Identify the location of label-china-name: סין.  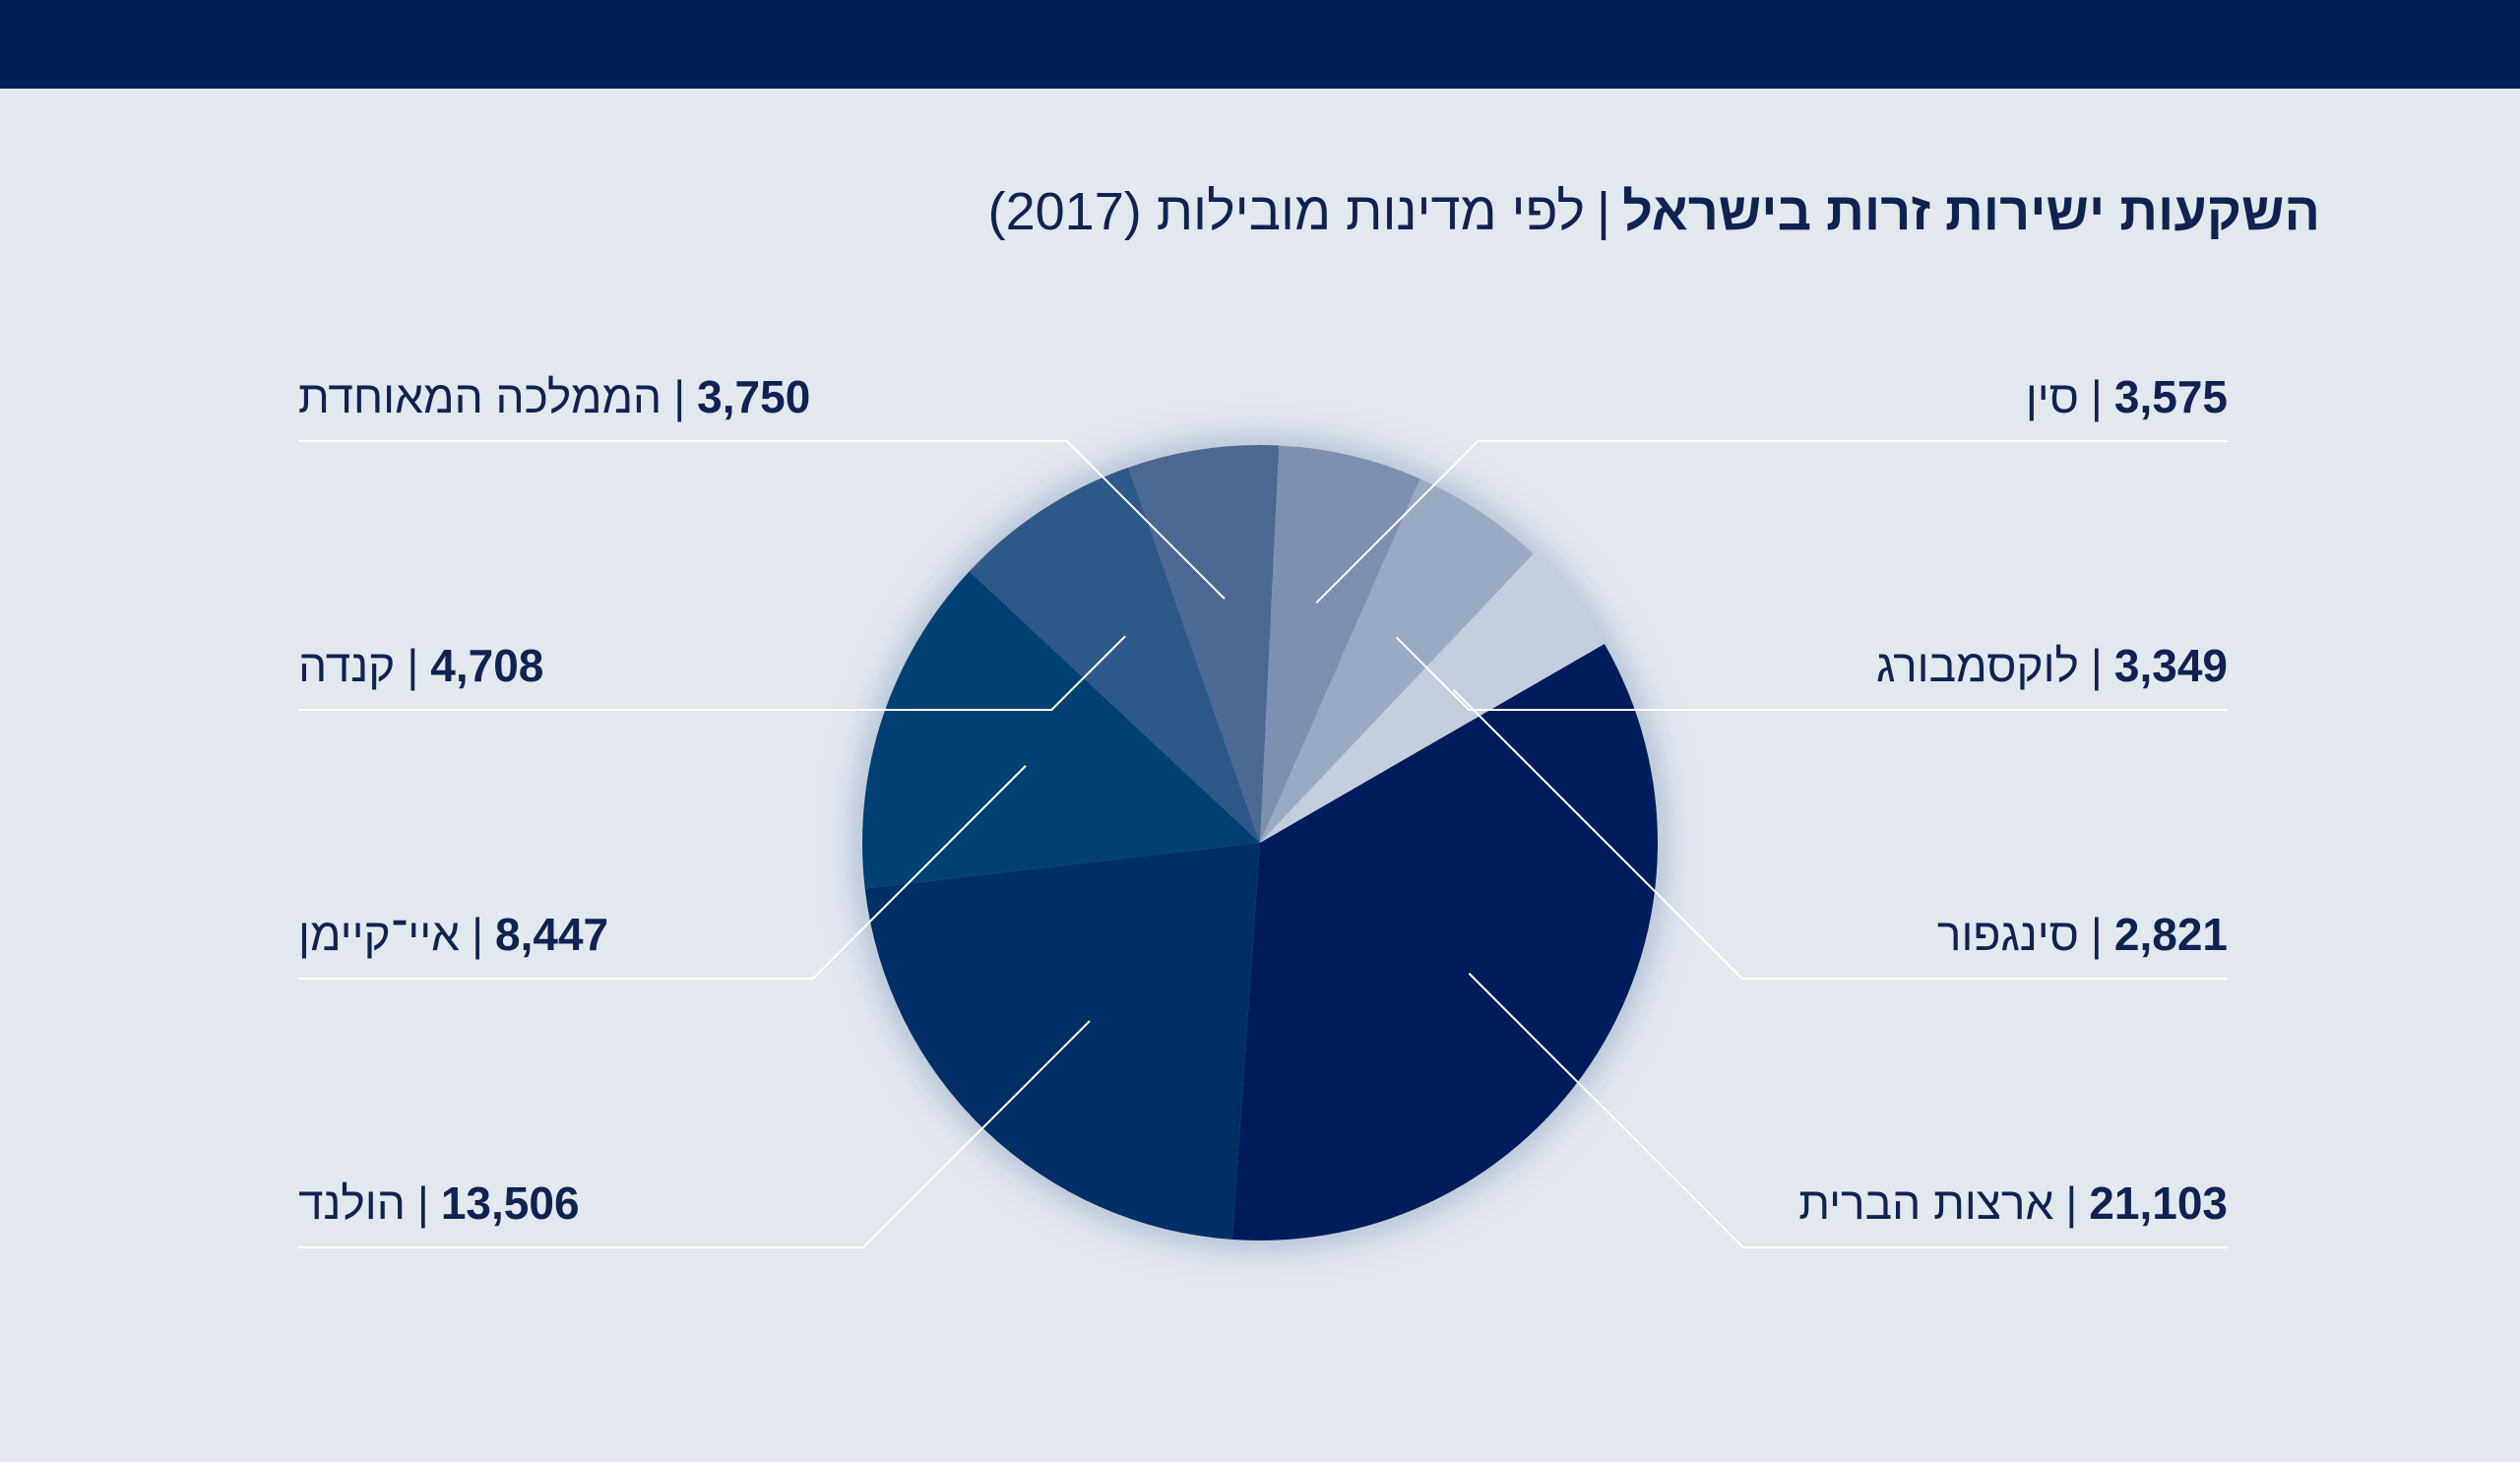
(2052, 396).